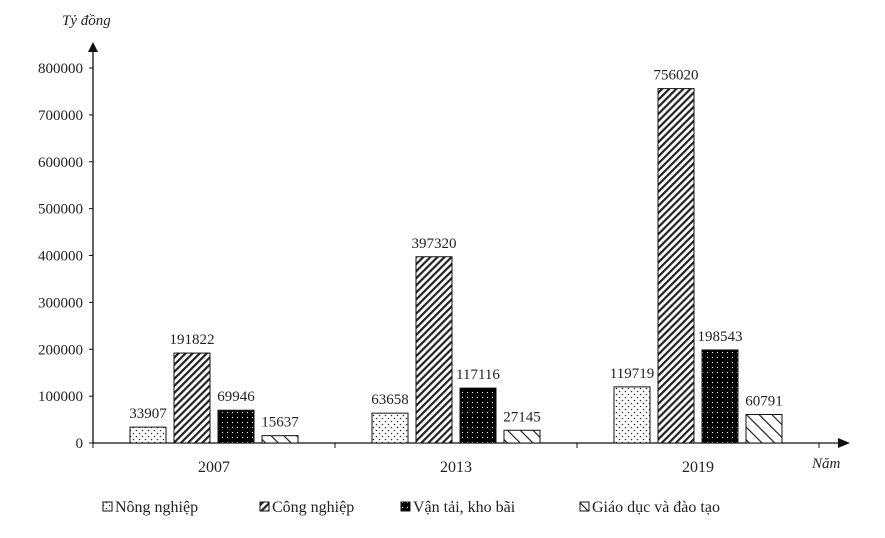 The width and height of the screenshot is (885, 538). Describe the element at coordinates (156, 507) in the screenshot. I see `legend-label: Nông nghiệp` at that location.